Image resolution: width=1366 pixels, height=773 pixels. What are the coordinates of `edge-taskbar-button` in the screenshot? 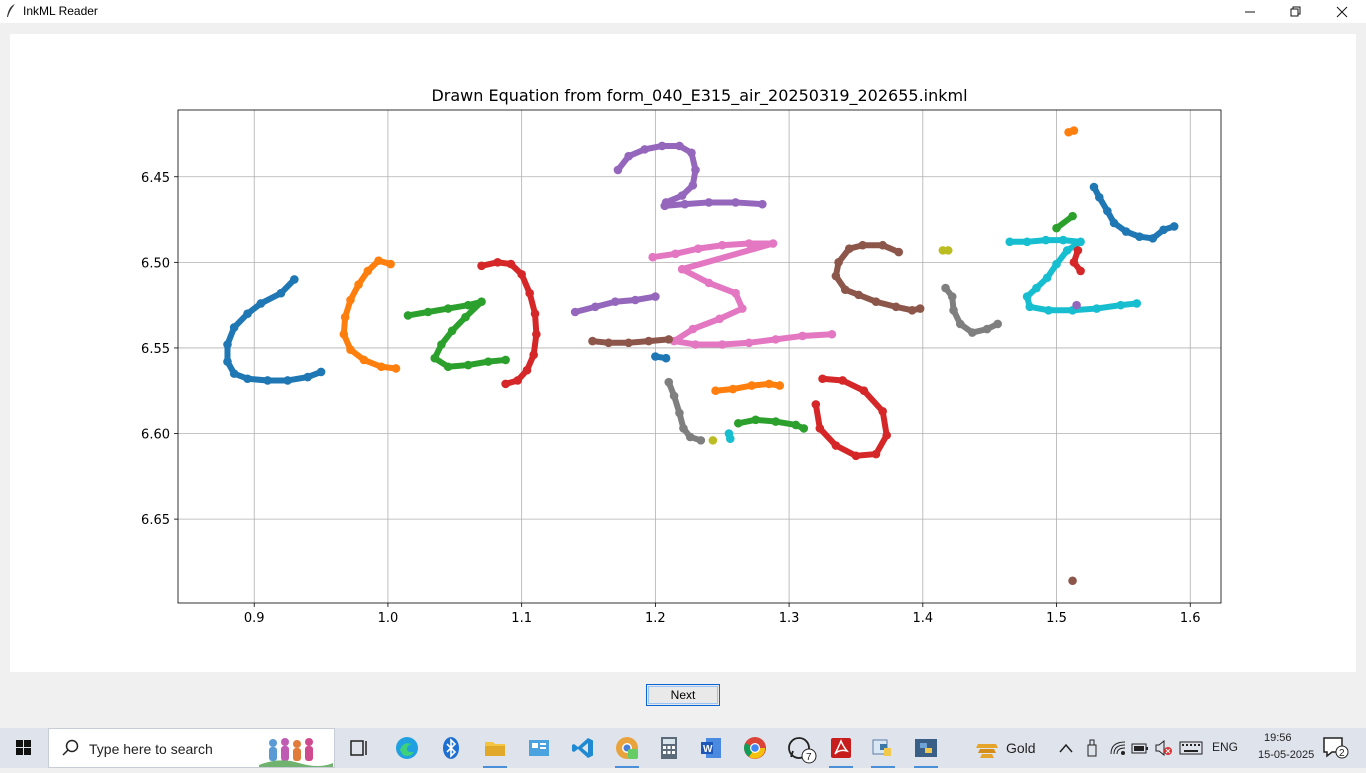 It's located at (407, 748).